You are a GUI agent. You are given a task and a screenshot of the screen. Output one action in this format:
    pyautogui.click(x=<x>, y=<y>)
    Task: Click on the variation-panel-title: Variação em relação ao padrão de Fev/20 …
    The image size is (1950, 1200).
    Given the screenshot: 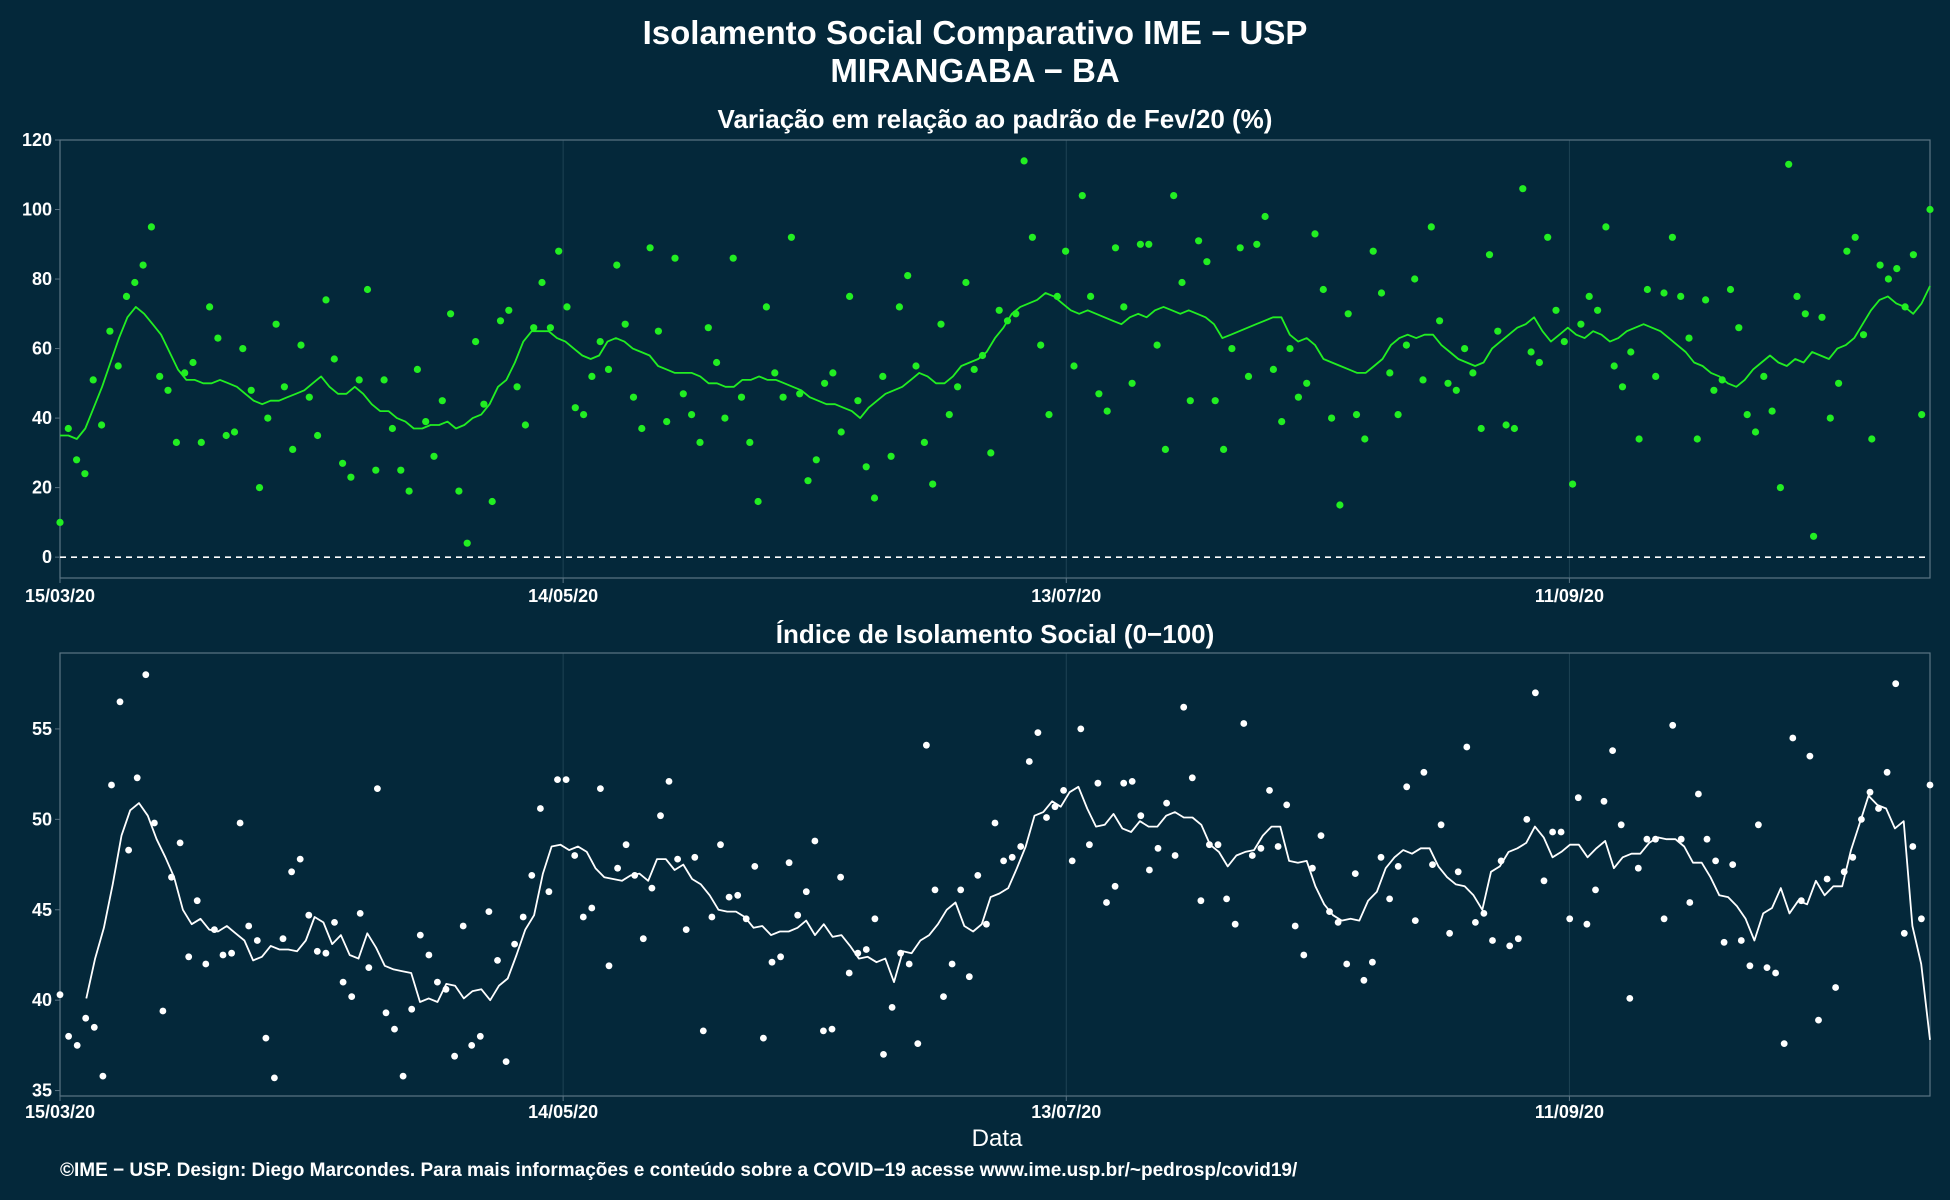 What is the action you would take?
    pyautogui.click(x=995, y=119)
    